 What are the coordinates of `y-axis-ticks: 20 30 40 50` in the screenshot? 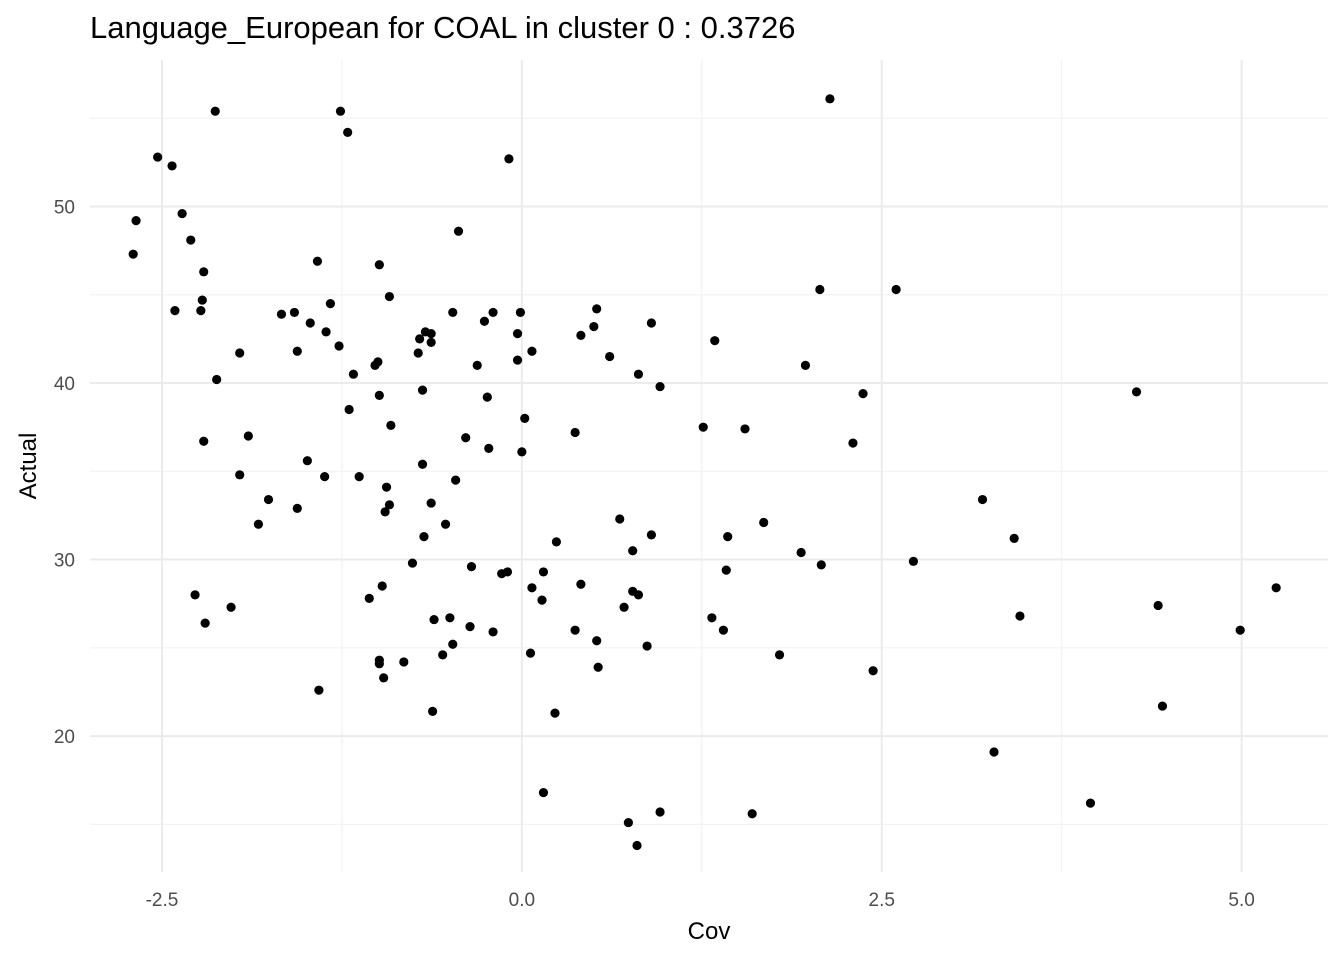 It's located at (64, 473).